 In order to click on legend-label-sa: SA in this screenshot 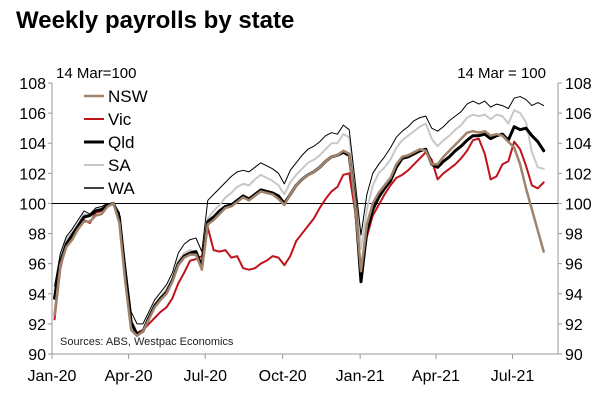, I will do `click(119, 165)`.